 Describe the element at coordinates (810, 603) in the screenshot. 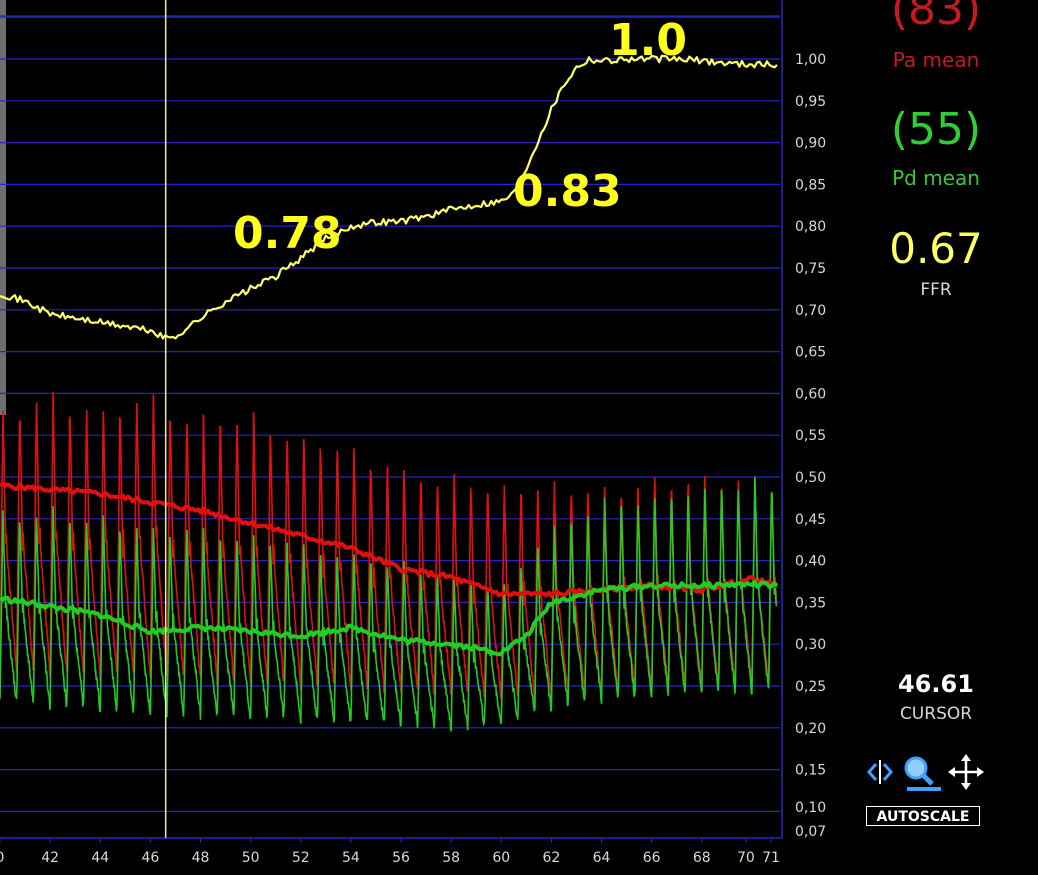

I see `y-tick-label: 0,35` at that location.